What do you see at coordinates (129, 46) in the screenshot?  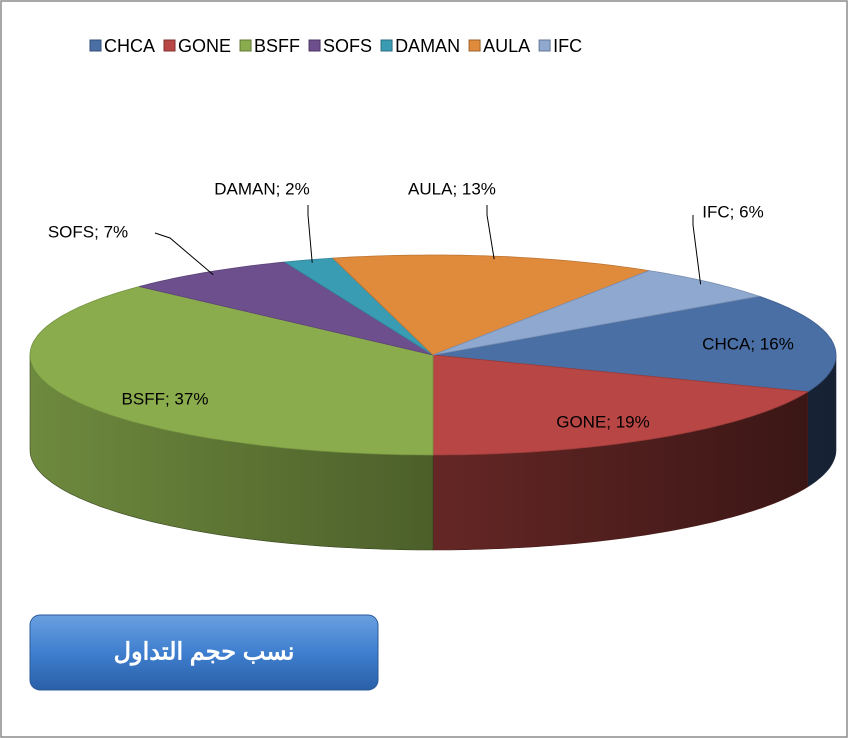 I see `legend-label: CHCA` at bounding box center [129, 46].